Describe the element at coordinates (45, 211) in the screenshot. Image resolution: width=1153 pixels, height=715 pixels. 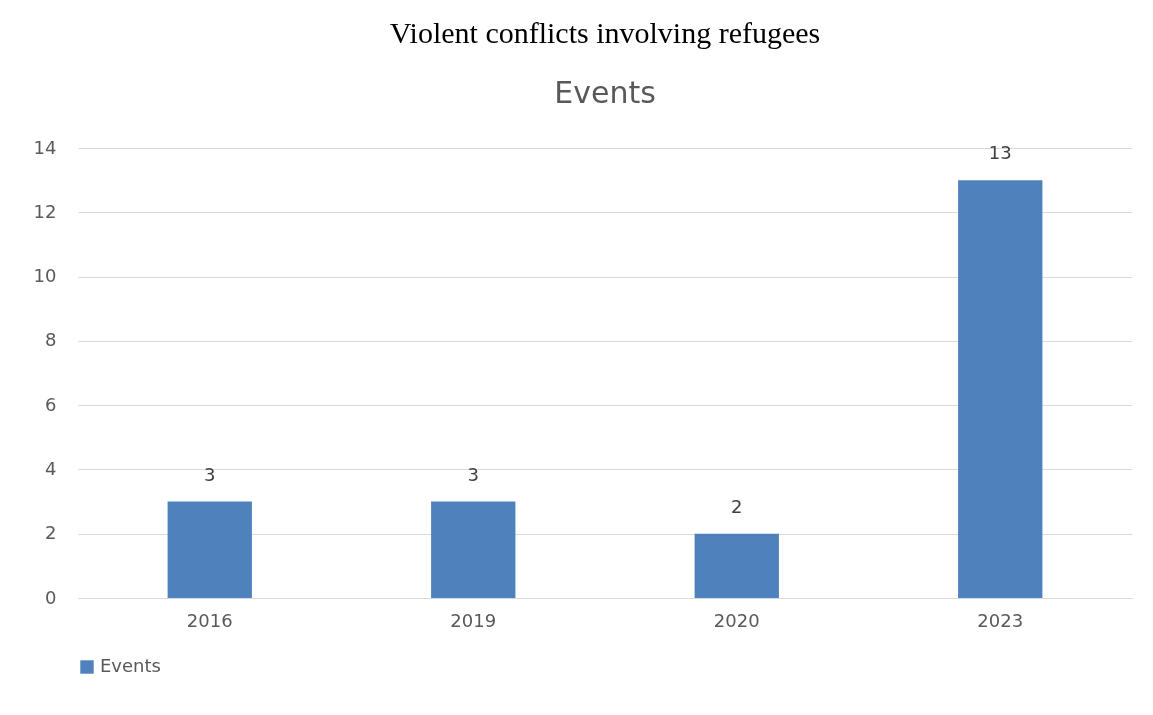
I see `y-tick-label: 12` at that location.